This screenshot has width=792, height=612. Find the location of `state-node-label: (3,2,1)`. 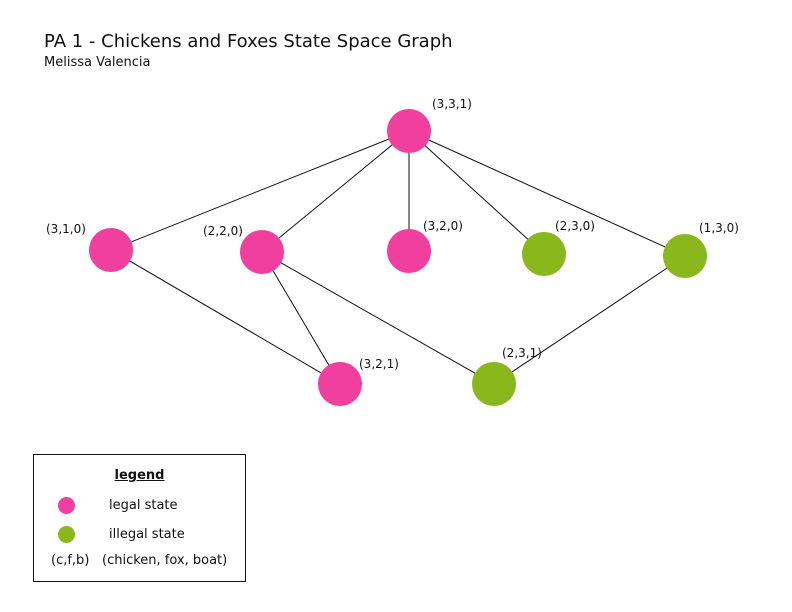

state-node-label: (3,2,1) is located at coordinates (379, 364).